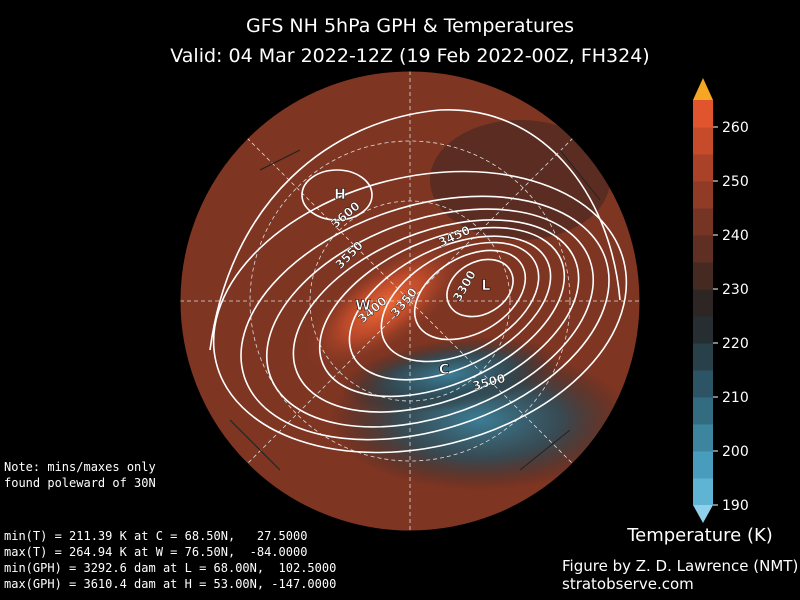 The height and width of the screenshot is (600, 800). What do you see at coordinates (340, 195) in the screenshot?
I see `max-gph-marker: H` at bounding box center [340, 195].